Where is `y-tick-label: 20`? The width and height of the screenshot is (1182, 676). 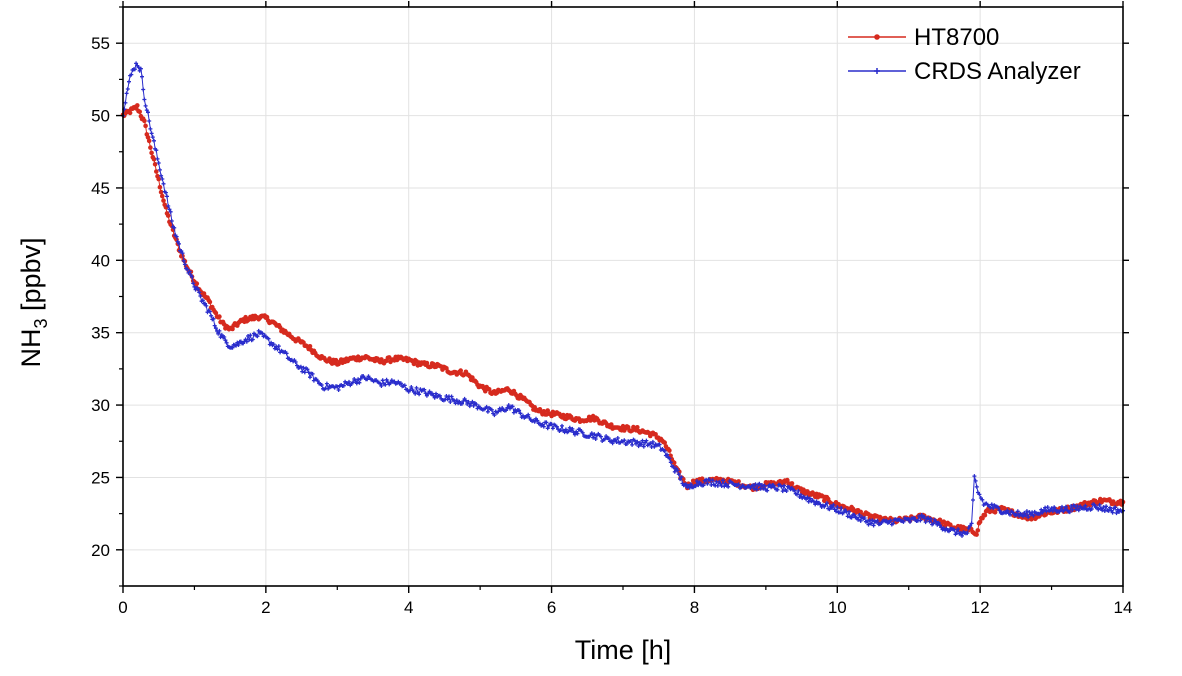 y-tick-label: 20 is located at coordinates (100, 550).